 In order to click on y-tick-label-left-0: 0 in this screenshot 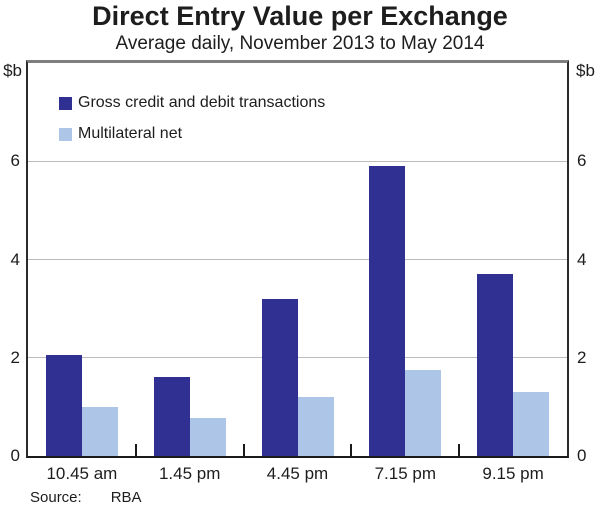, I will do `click(15, 455)`.